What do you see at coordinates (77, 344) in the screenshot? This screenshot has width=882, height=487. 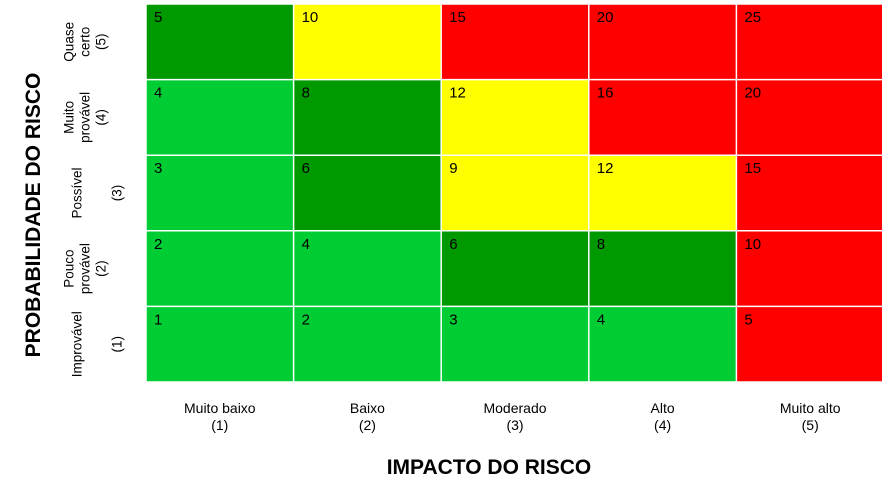 I see `probability-tick-label: Improvável` at bounding box center [77, 344].